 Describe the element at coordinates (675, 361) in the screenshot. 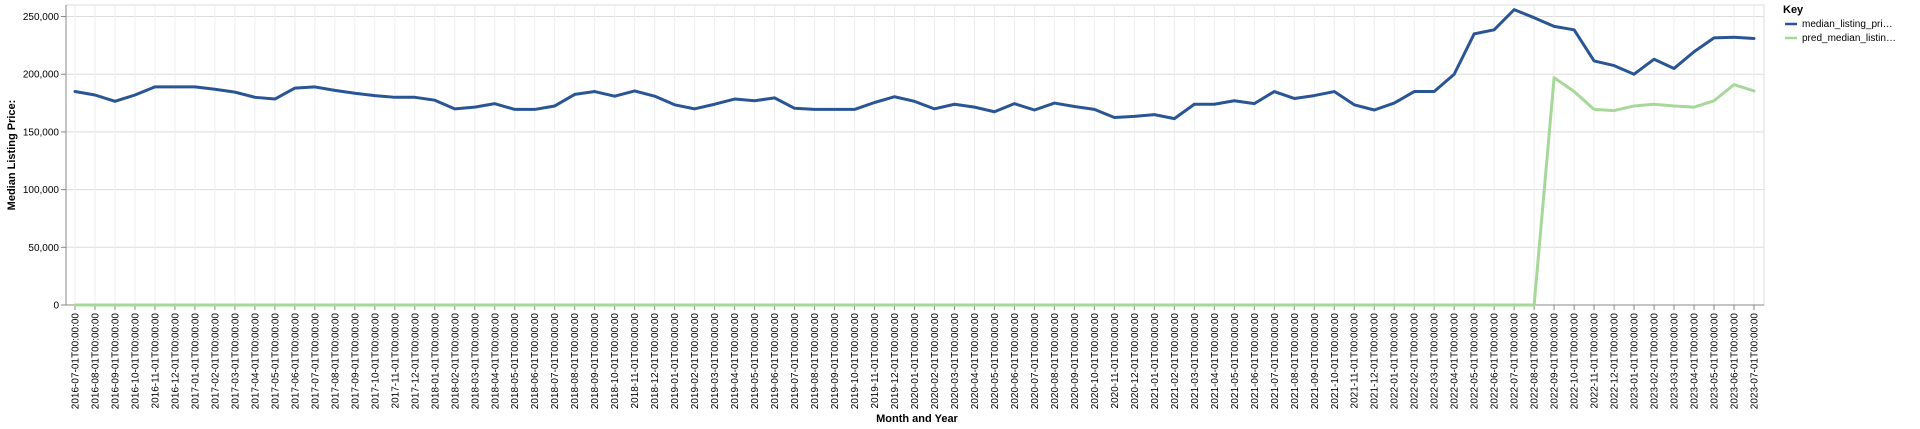

I see `x-tick-label: 2019-01-01T00:00:00` at that location.